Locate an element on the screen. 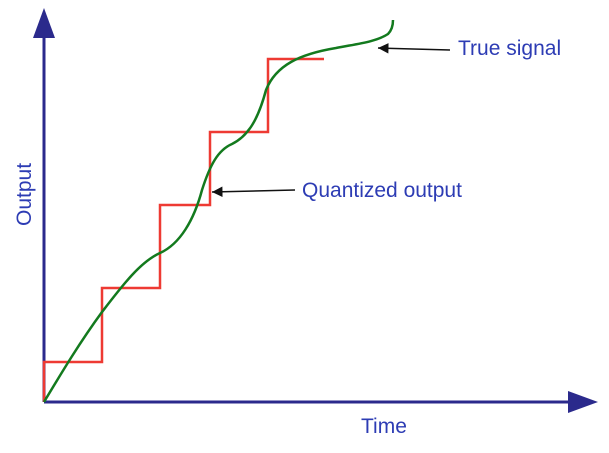  quantized-output-label: Quantized output is located at coordinates (382, 190).